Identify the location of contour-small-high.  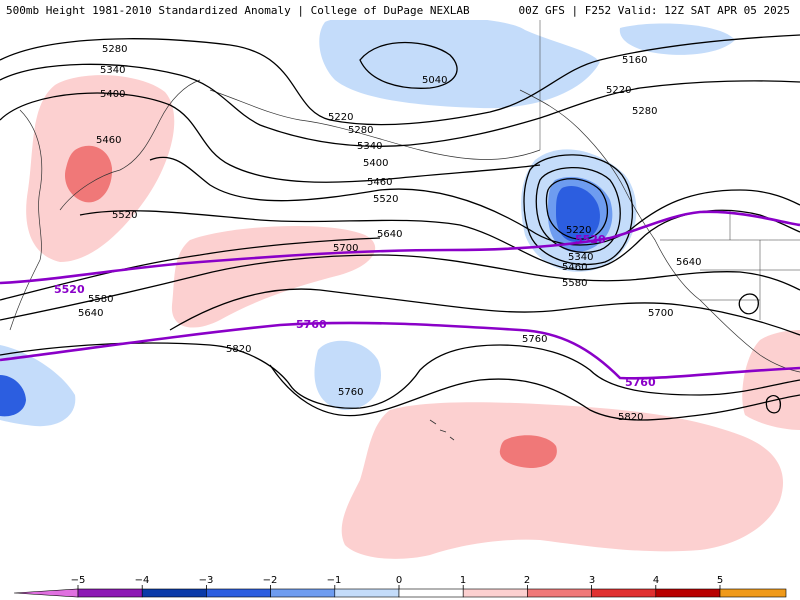
(773, 404).